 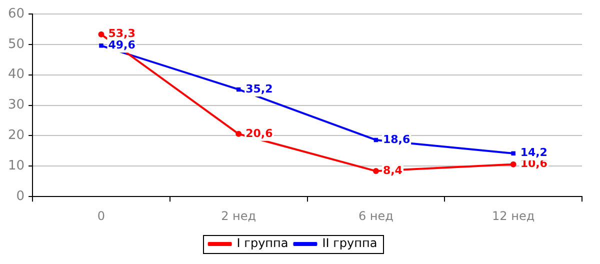 What do you see at coordinates (16, 105) in the screenshot?
I see `y-tick-label: 30` at bounding box center [16, 105].